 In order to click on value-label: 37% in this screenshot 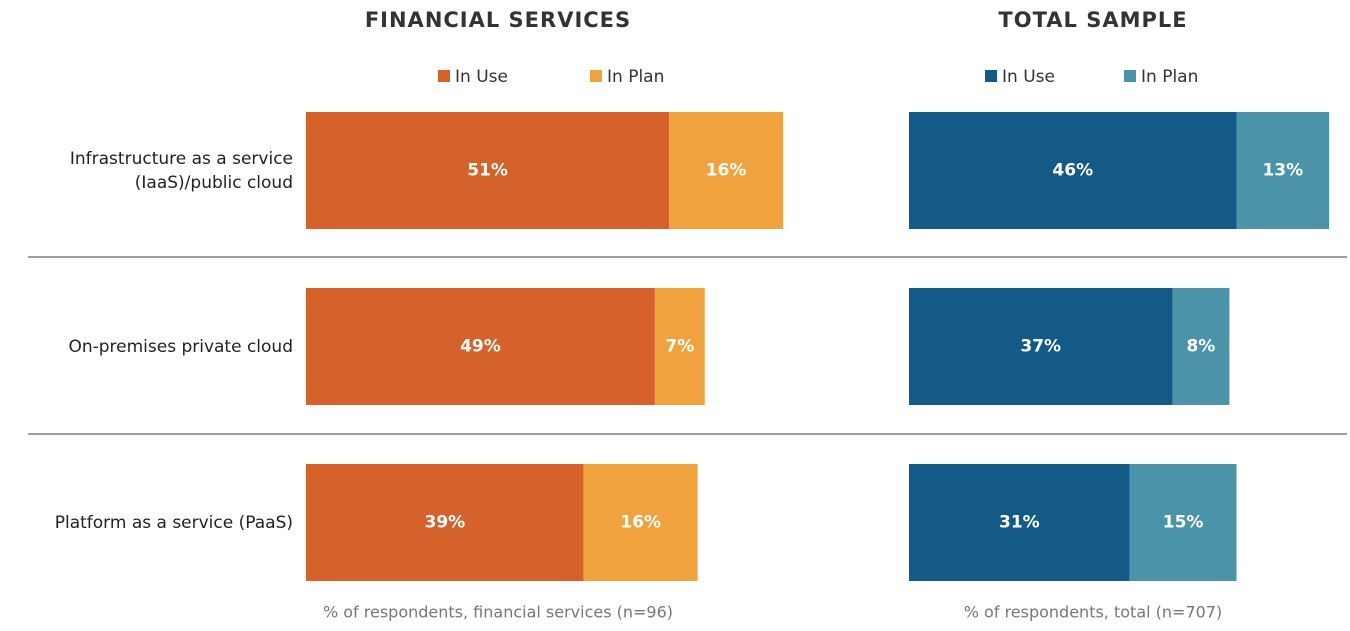, I will do `click(1040, 347)`.